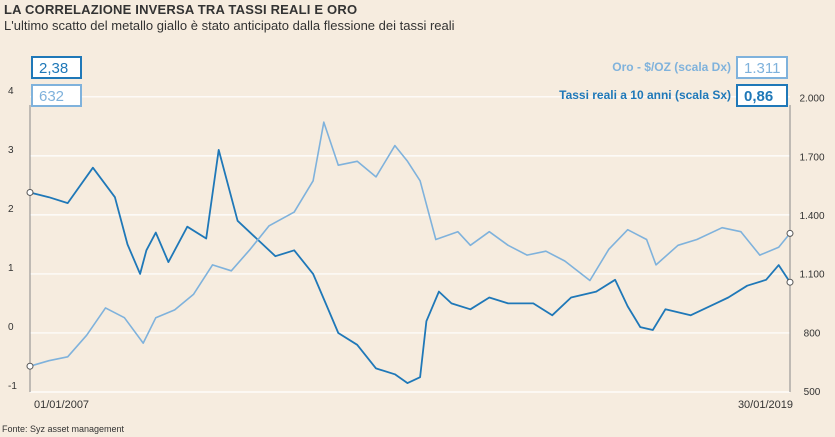  I want to click on source-note: Fonte: Syz asset management, so click(63, 429).